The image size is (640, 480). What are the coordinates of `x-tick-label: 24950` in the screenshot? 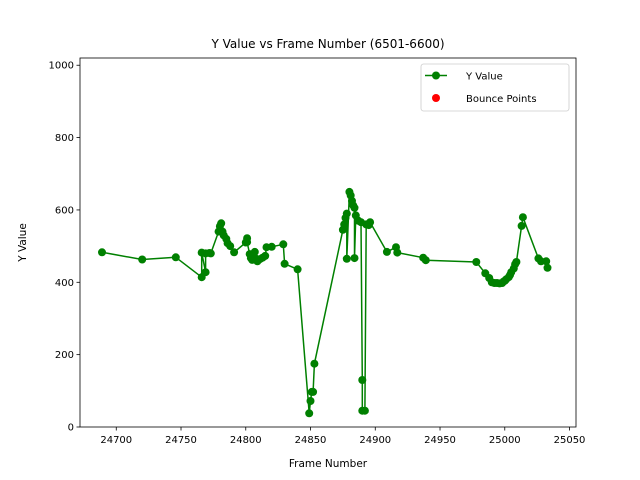 It's located at (440, 440).